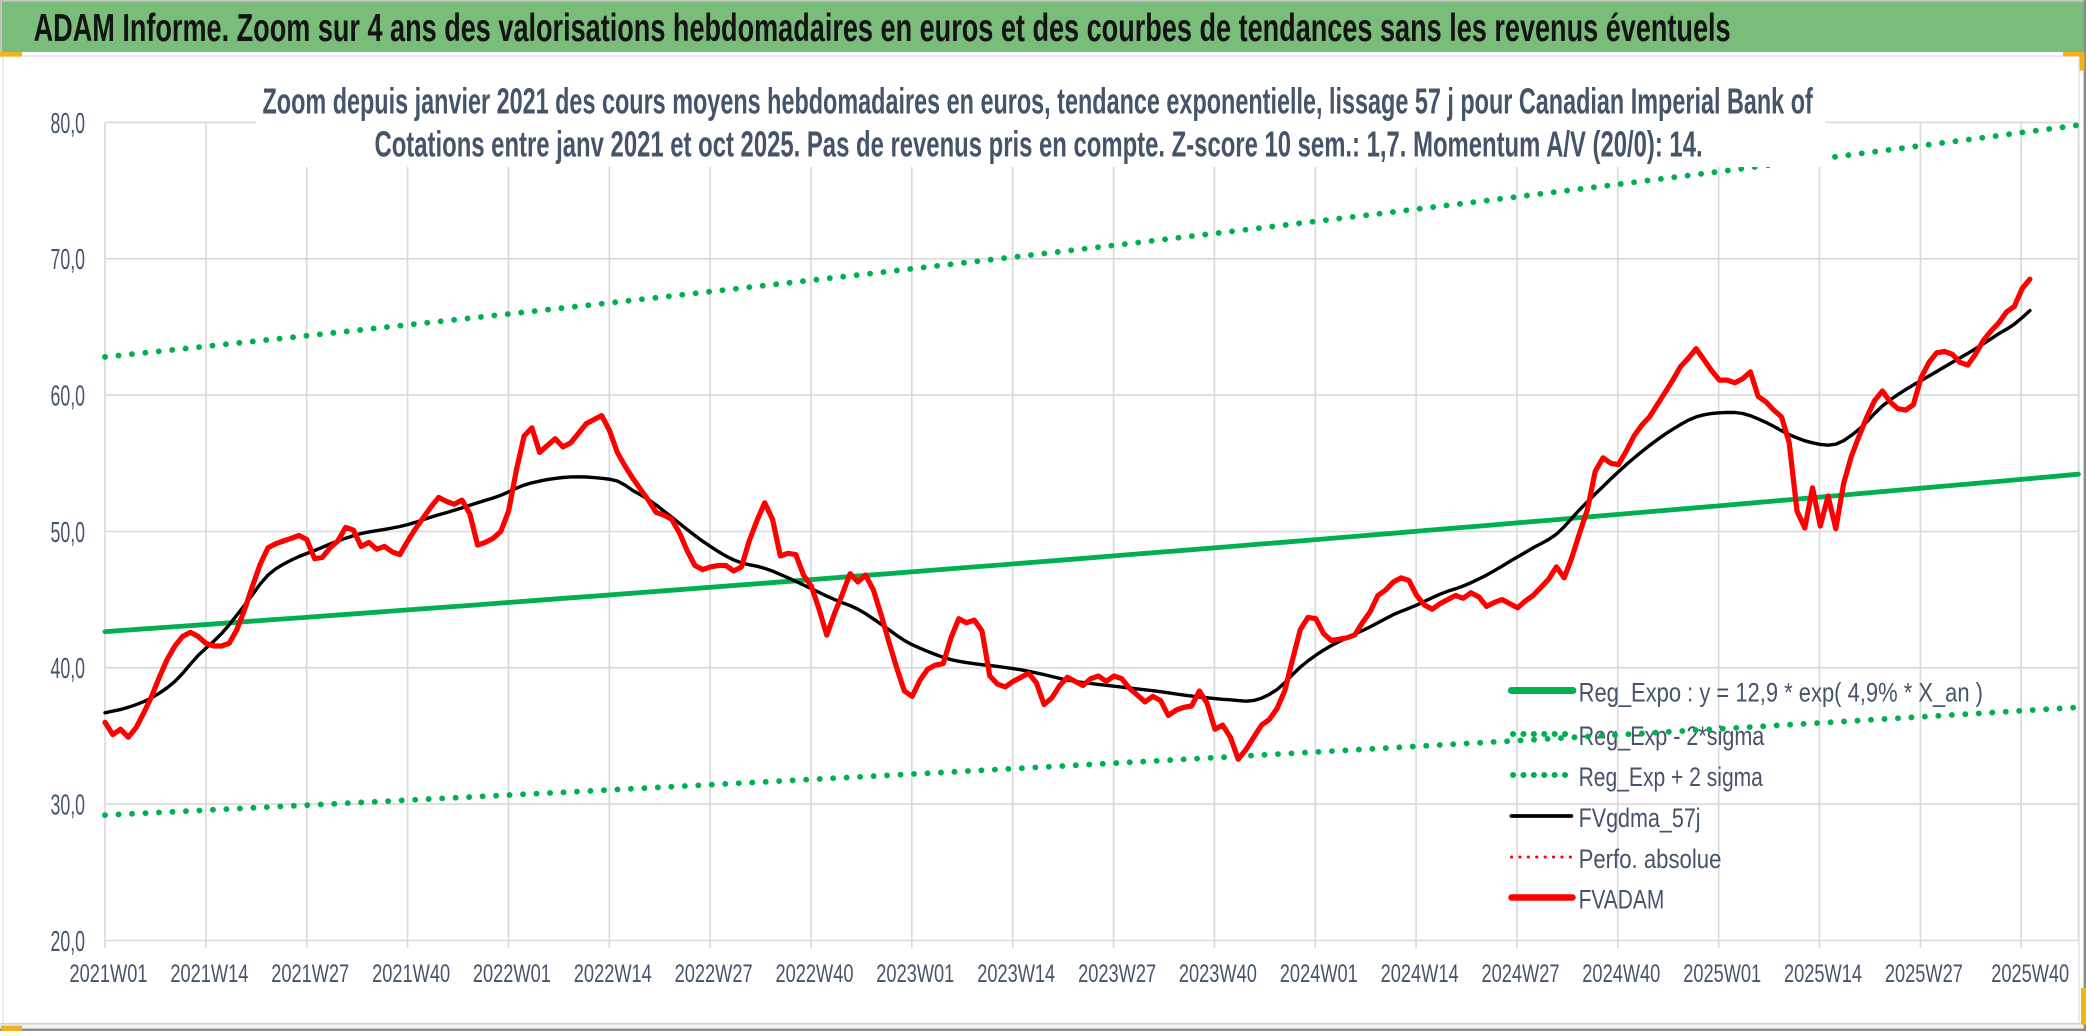 Image resolution: width=2086 pixels, height=1036 pixels. I want to click on svg-text: 2021W27, so click(310, 974).